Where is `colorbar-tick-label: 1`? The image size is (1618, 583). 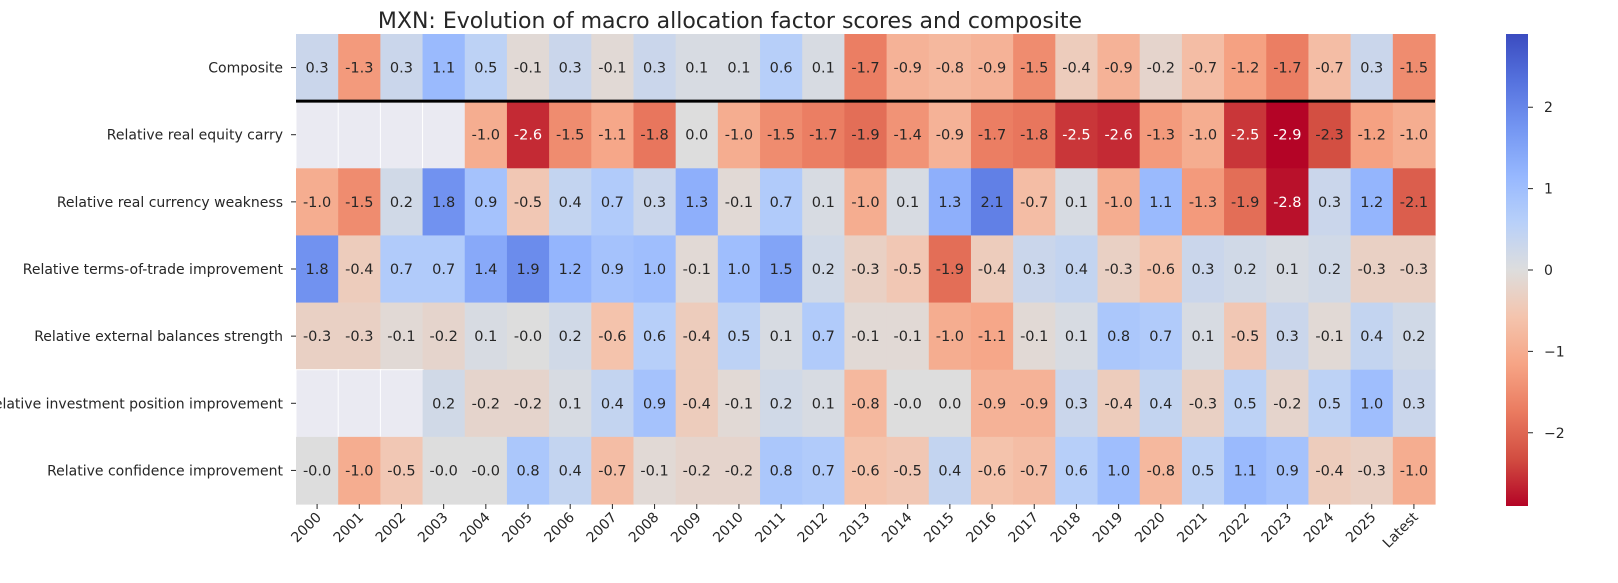
colorbar-tick-label: 1 is located at coordinates (1548, 190).